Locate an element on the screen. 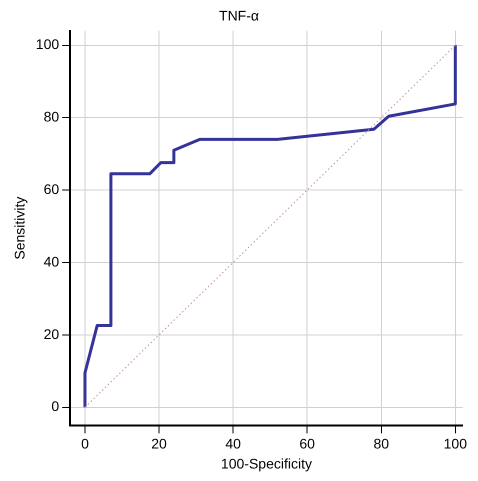  x-tick-label: 80 is located at coordinates (381, 444).